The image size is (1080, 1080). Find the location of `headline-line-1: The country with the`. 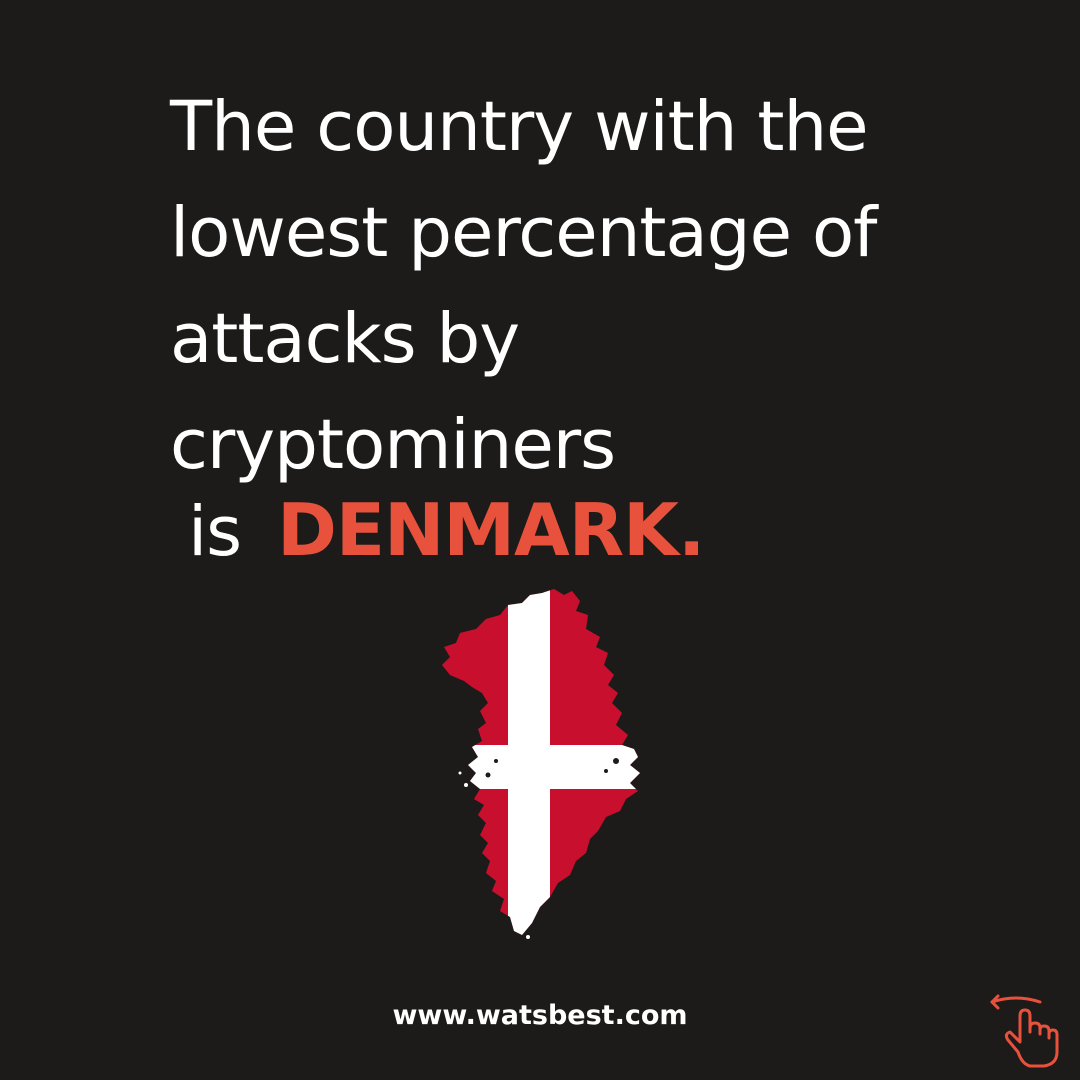

headline-line-1: The country with the is located at coordinates (519, 127).